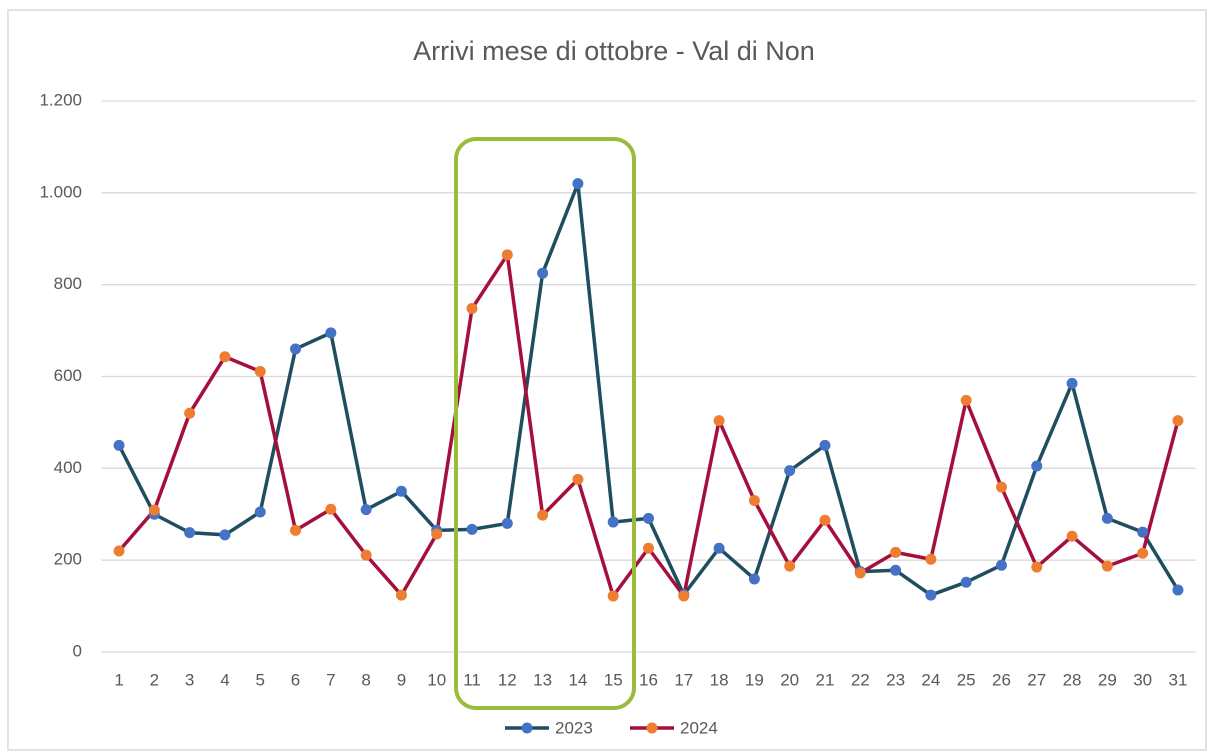 This screenshot has width=1214, height=755. What do you see at coordinates (365, 679) in the screenshot?
I see `x-tick-label: 8` at bounding box center [365, 679].